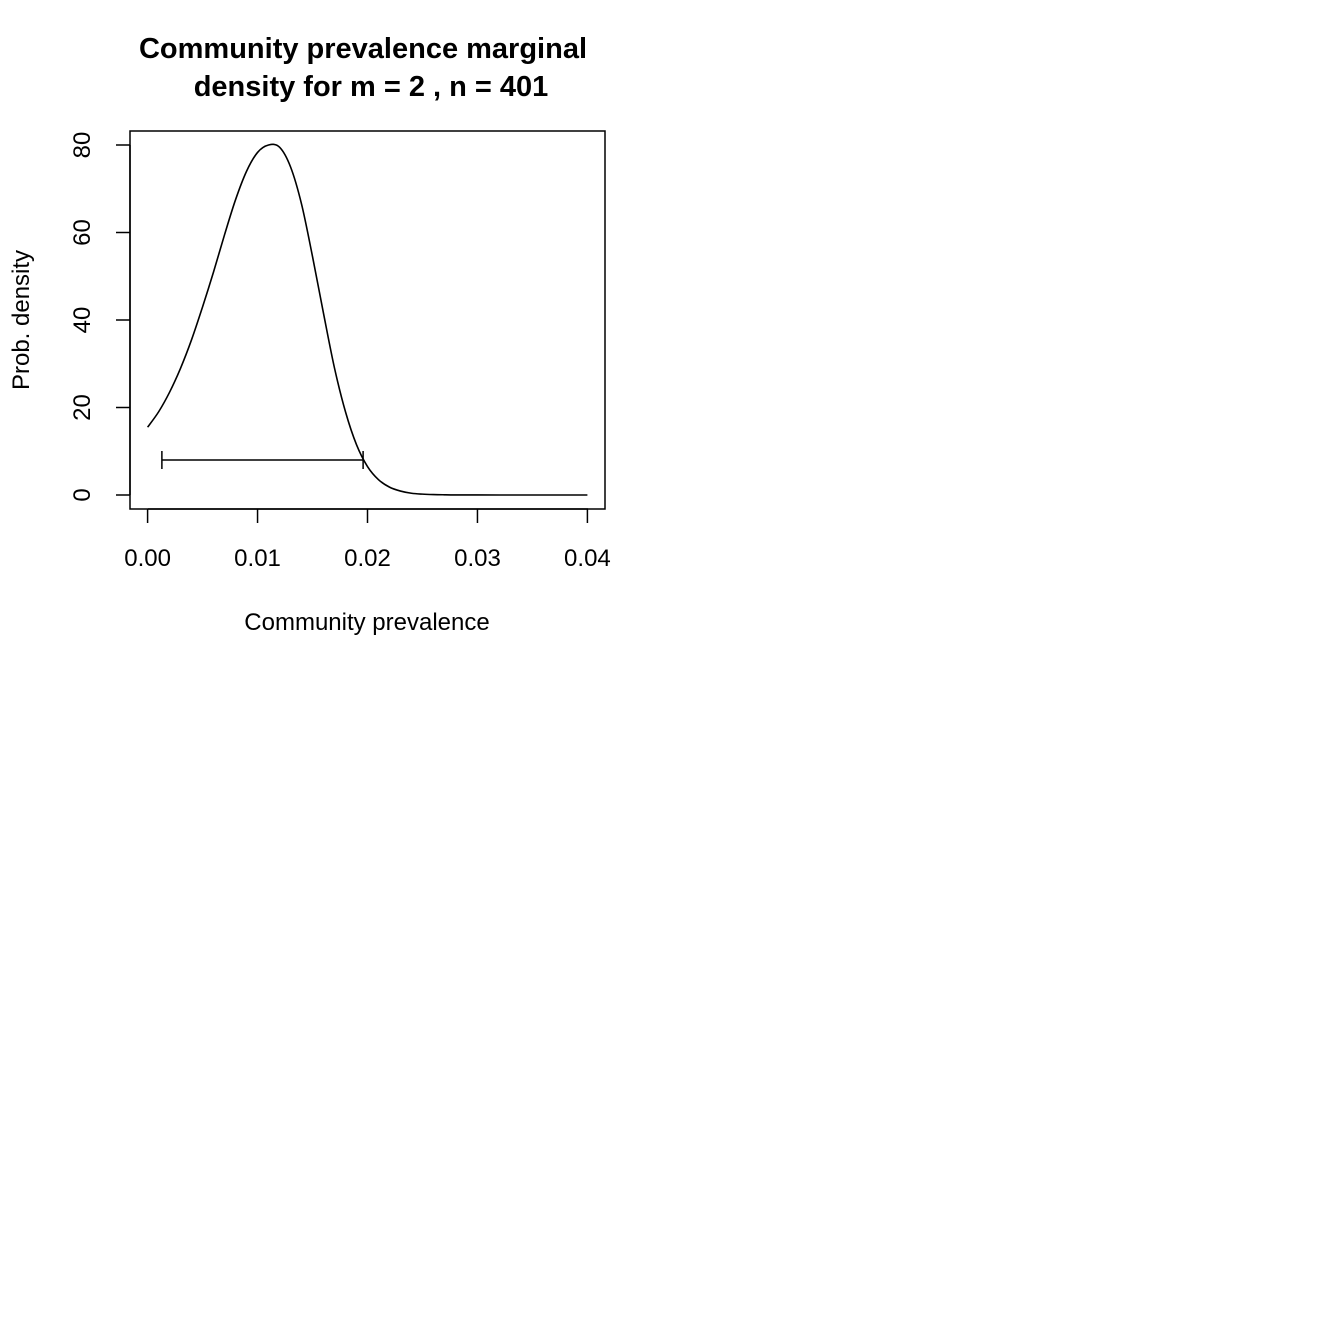 The image size is (1344, 1344). Describe the element at coordinates (99, 317) in the screenshot. I see `y-ticks: 0 20 40 60 80` at that location.